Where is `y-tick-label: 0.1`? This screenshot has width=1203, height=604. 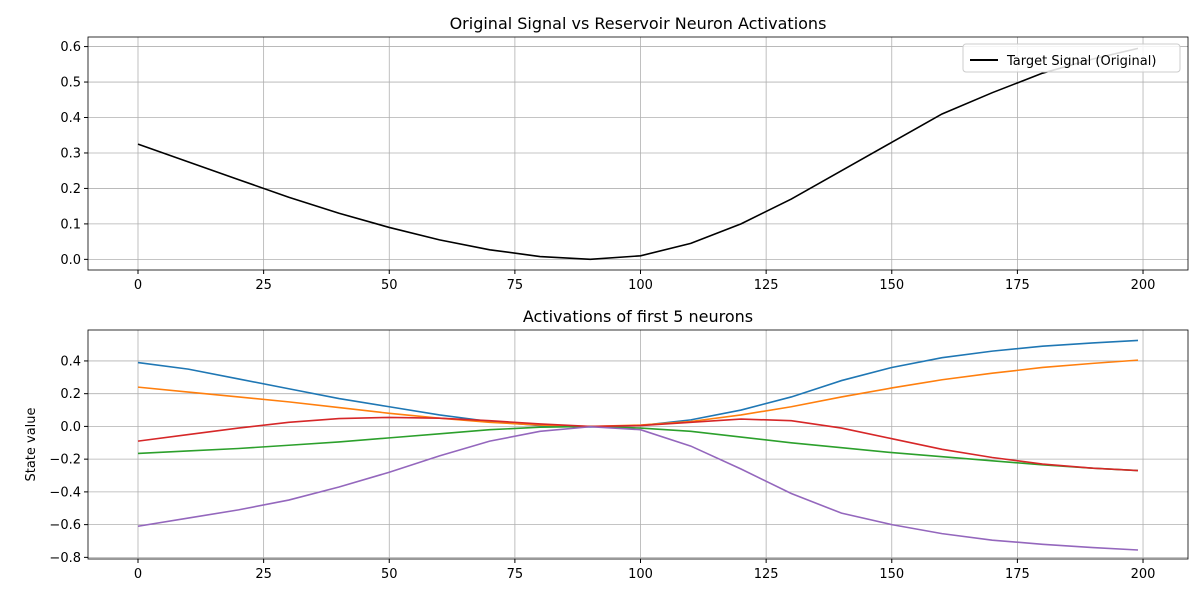
y-tick-label: 0.1 is located at coordinates (70, 224).